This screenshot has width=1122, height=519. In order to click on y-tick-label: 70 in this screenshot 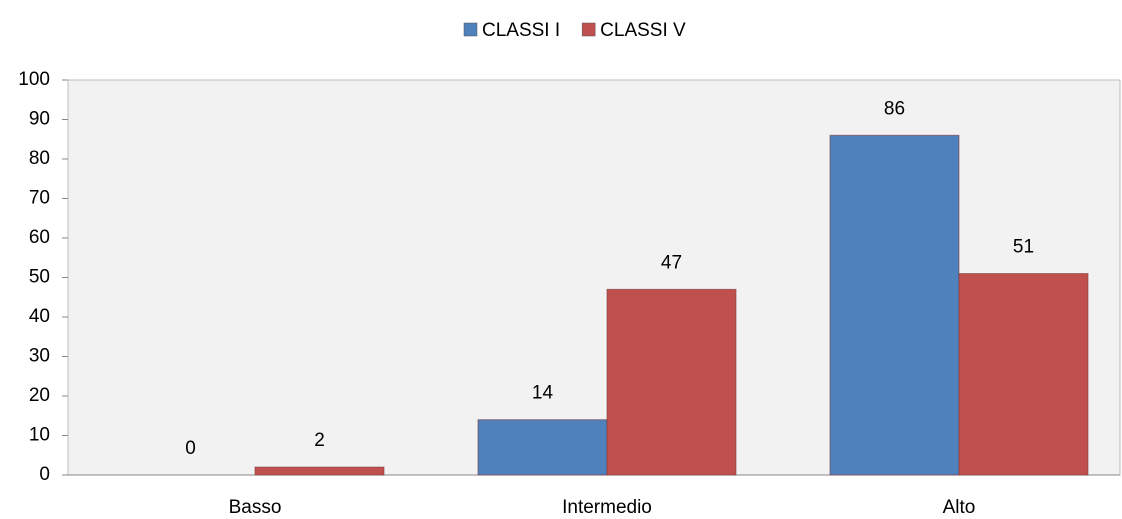, I will do `click(39, 198)`.